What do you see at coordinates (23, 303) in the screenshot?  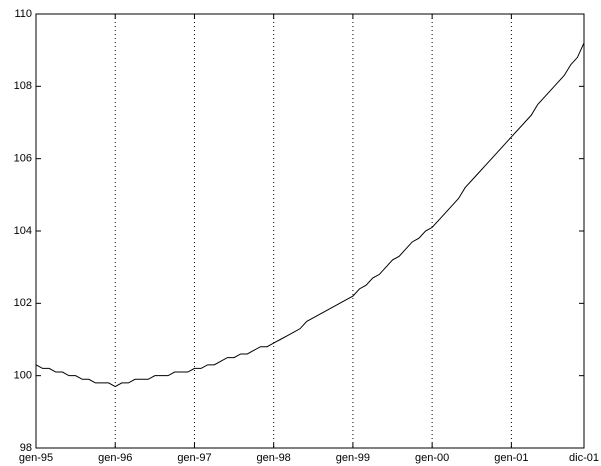 I see `y-tick-label: 102` at bounding box center [23, 303].